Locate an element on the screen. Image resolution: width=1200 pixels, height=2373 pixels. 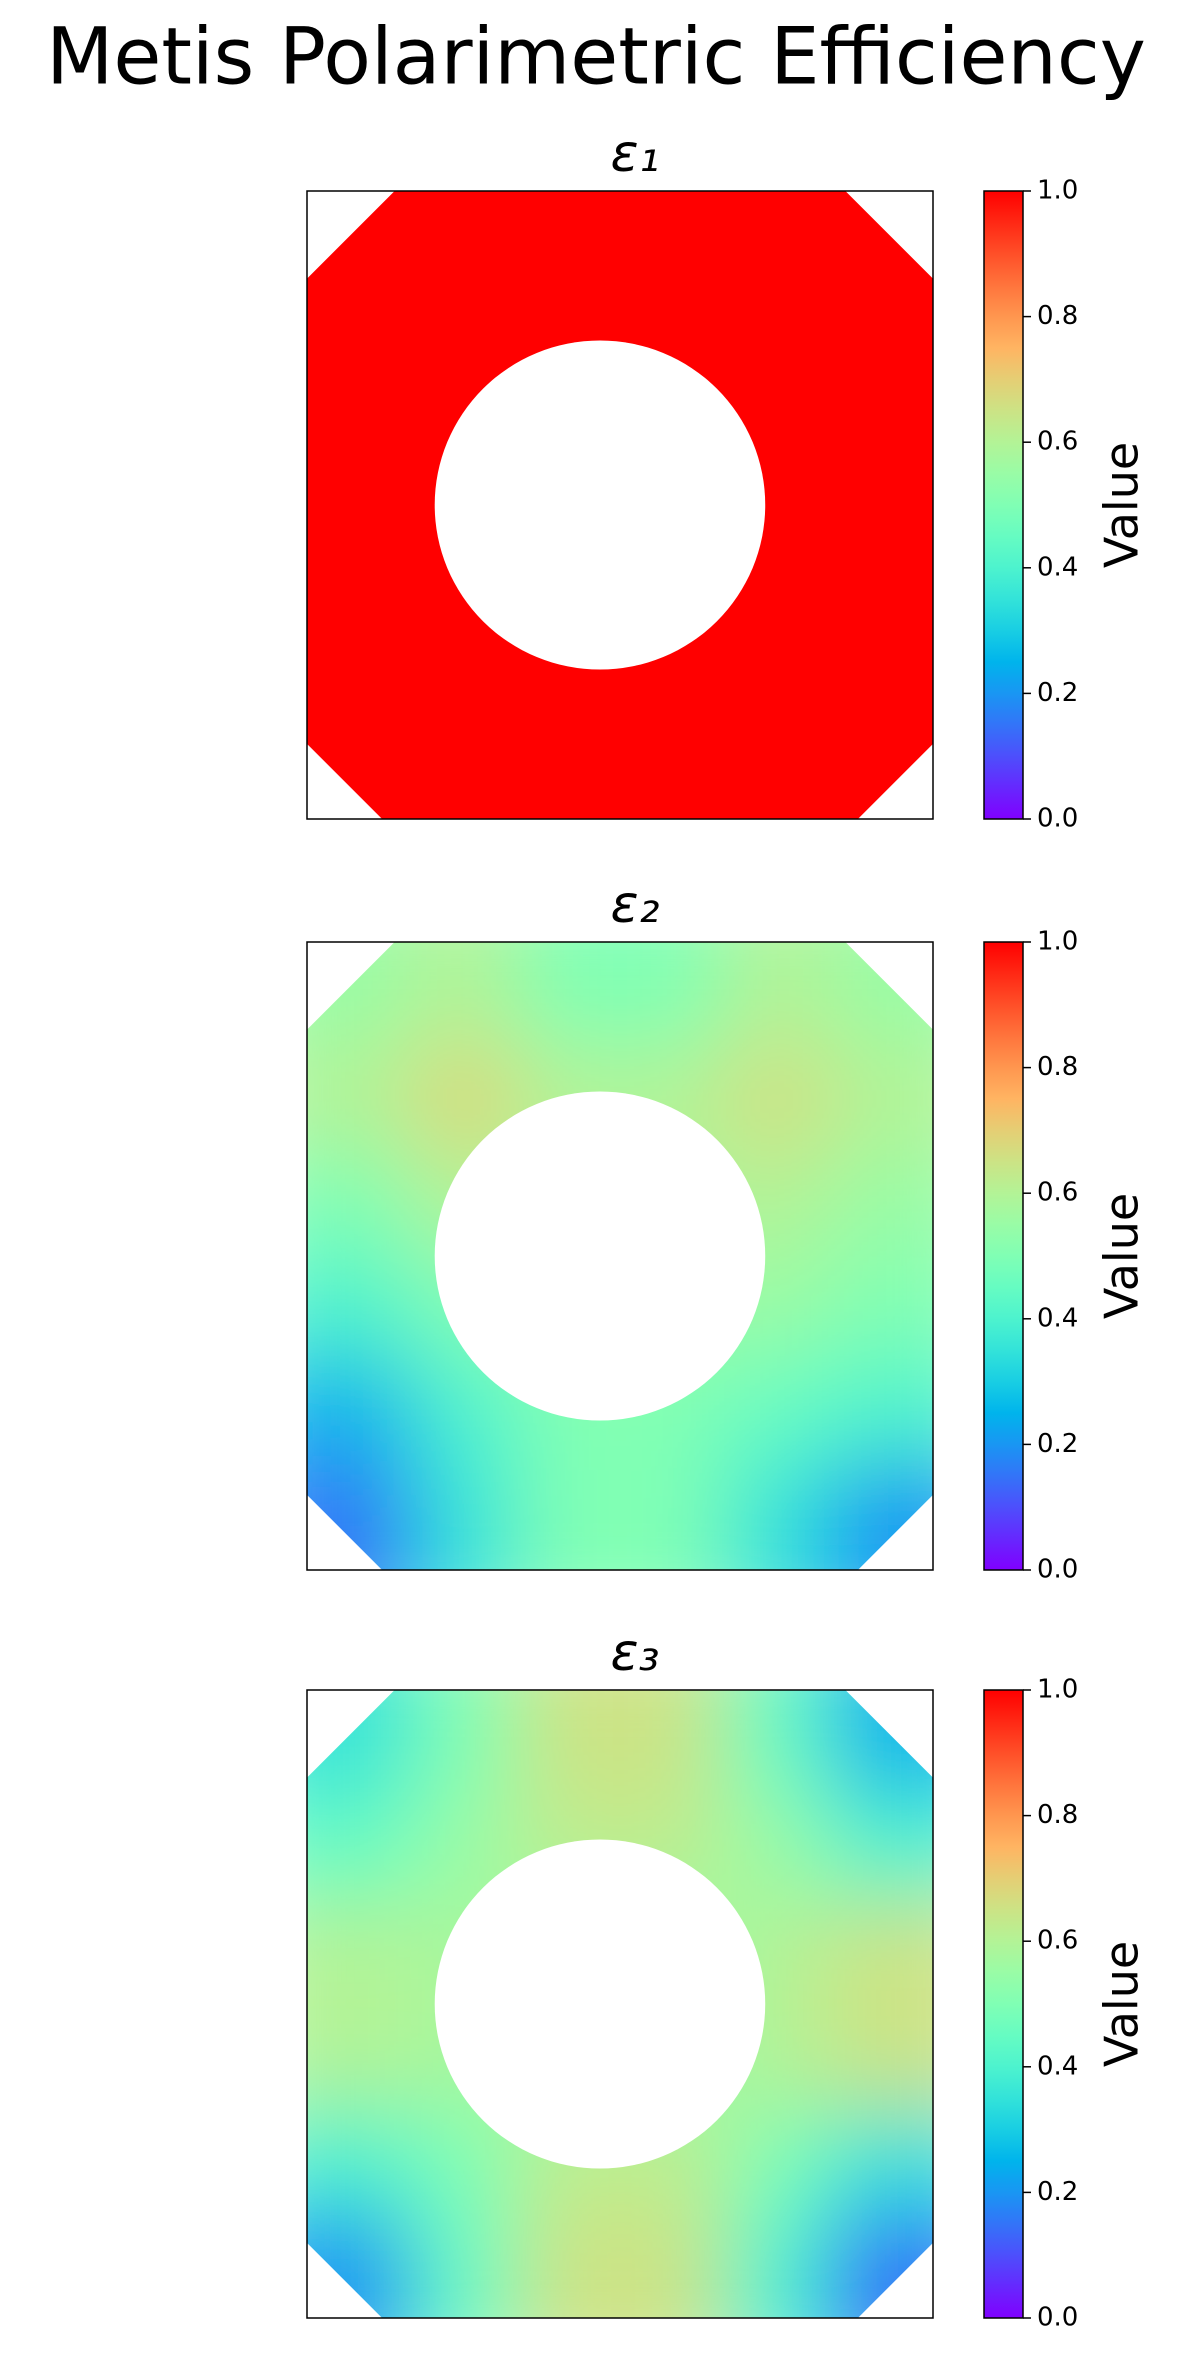
panel-title: ε₃ is located at coordinates (635, 1653).